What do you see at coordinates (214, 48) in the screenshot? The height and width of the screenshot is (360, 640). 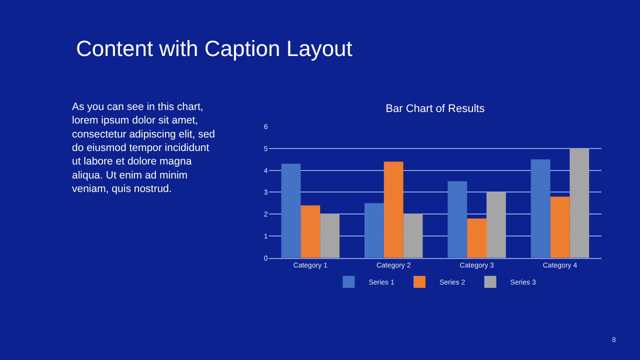 I see `text: Content with Caption Layout` at bounding box center [214, 48].